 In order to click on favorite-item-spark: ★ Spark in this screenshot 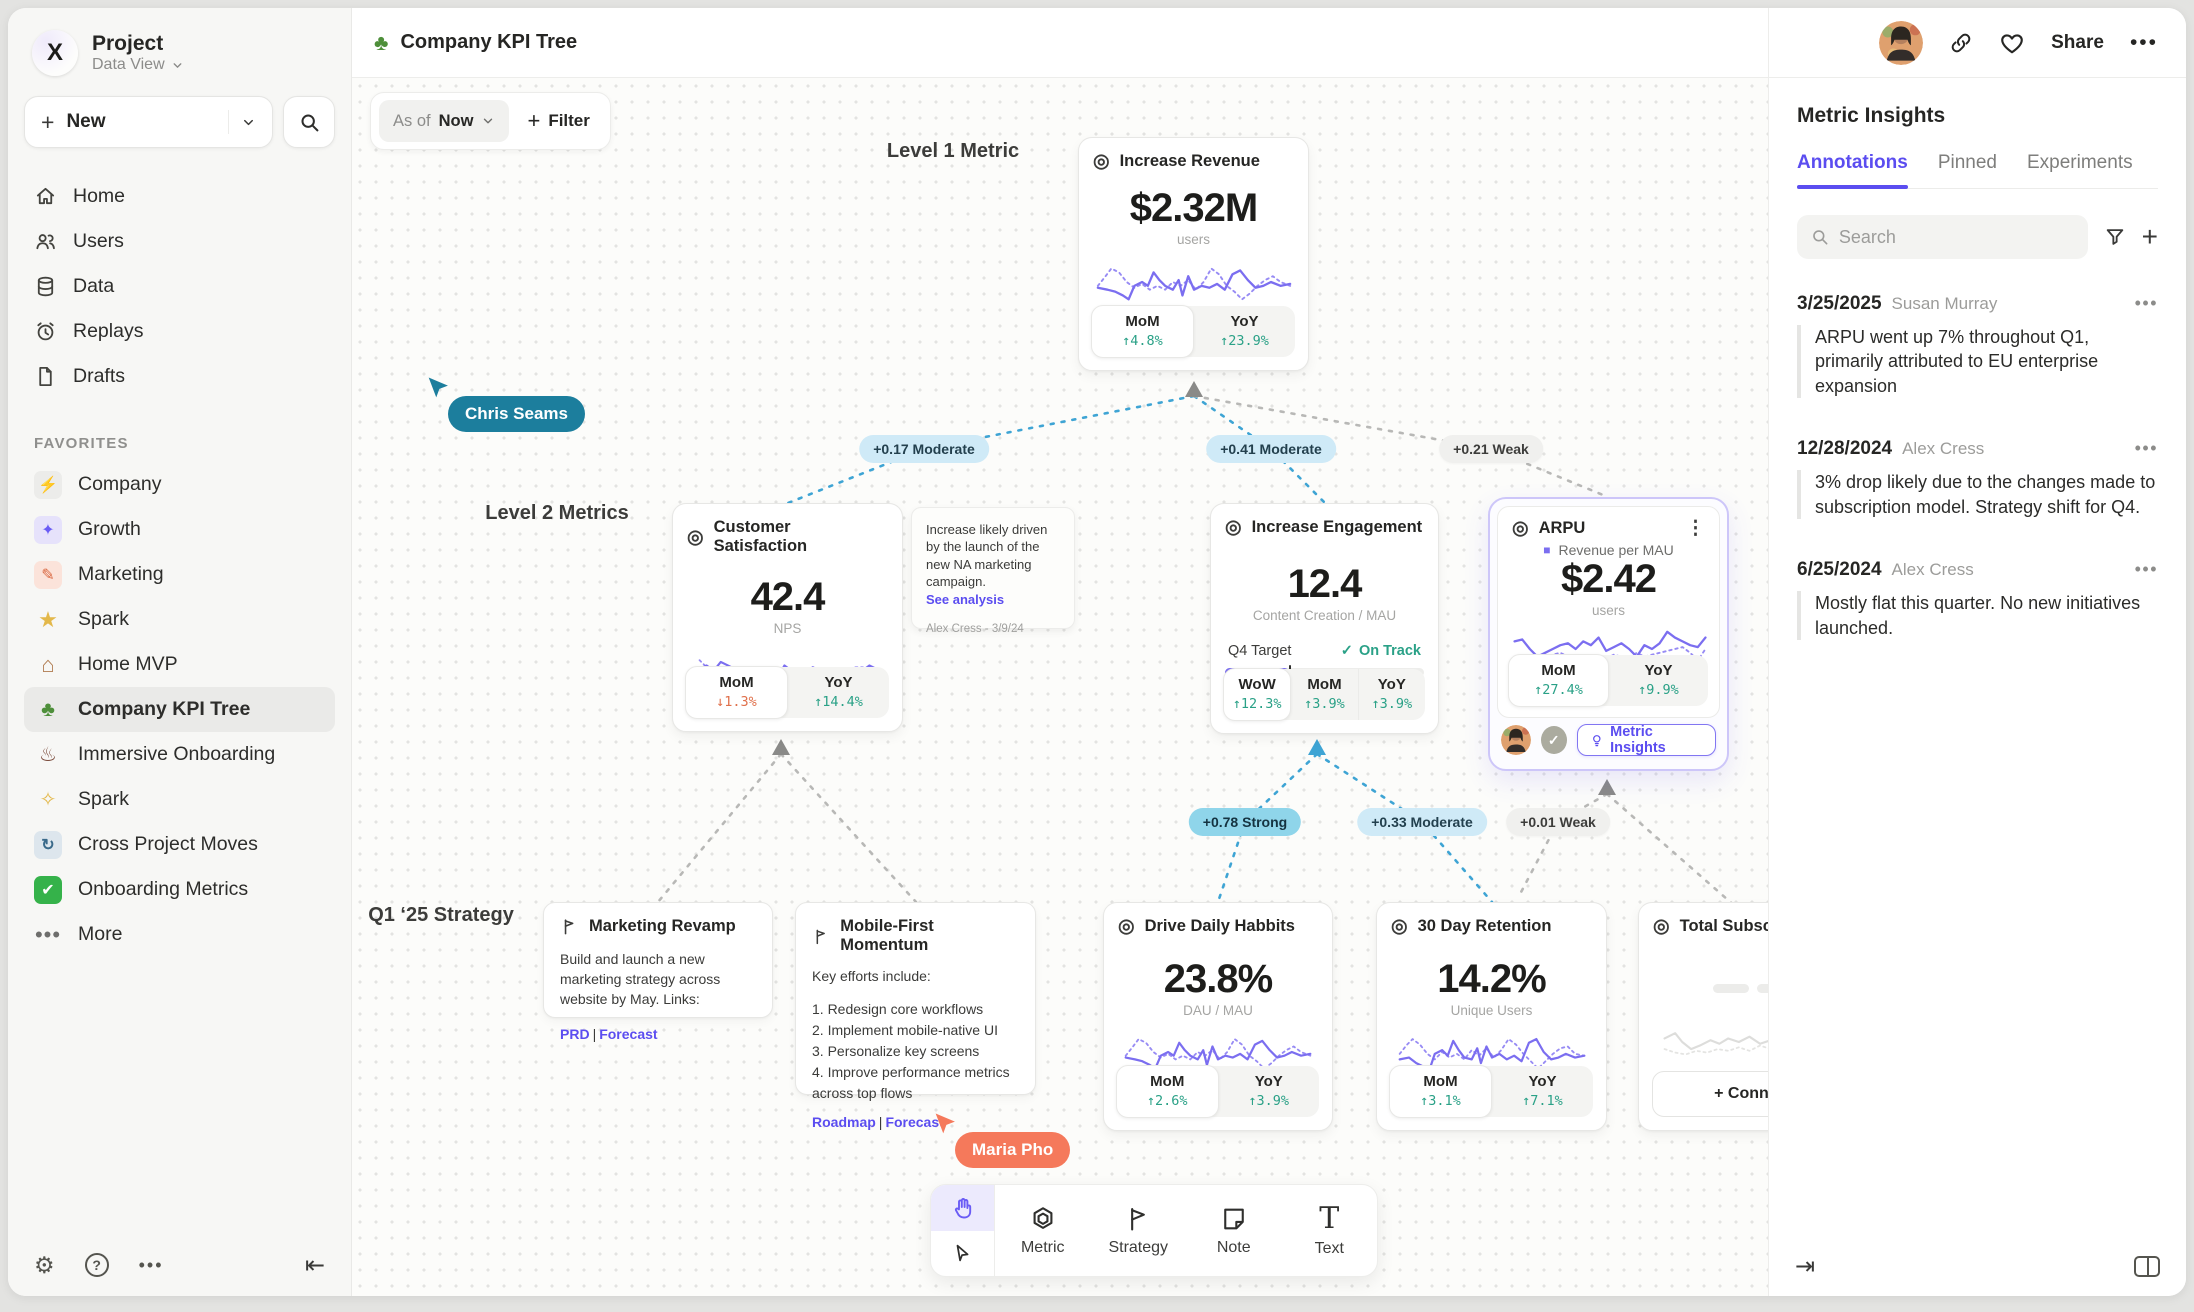, I will do `click(179, 619)`.